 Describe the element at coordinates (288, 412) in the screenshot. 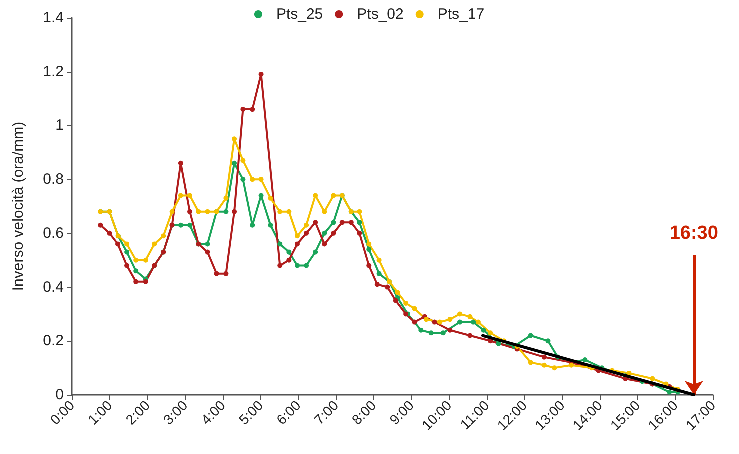

I see `x-tick-label: 6:00` at that location.